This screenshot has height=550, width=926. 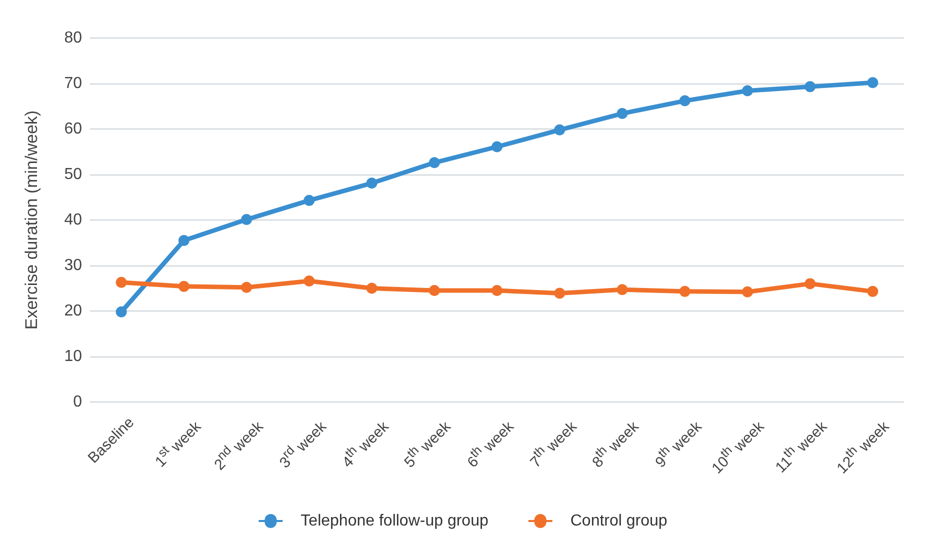 I want to click on y-tick-label: 70, so click(x=73, y=83).